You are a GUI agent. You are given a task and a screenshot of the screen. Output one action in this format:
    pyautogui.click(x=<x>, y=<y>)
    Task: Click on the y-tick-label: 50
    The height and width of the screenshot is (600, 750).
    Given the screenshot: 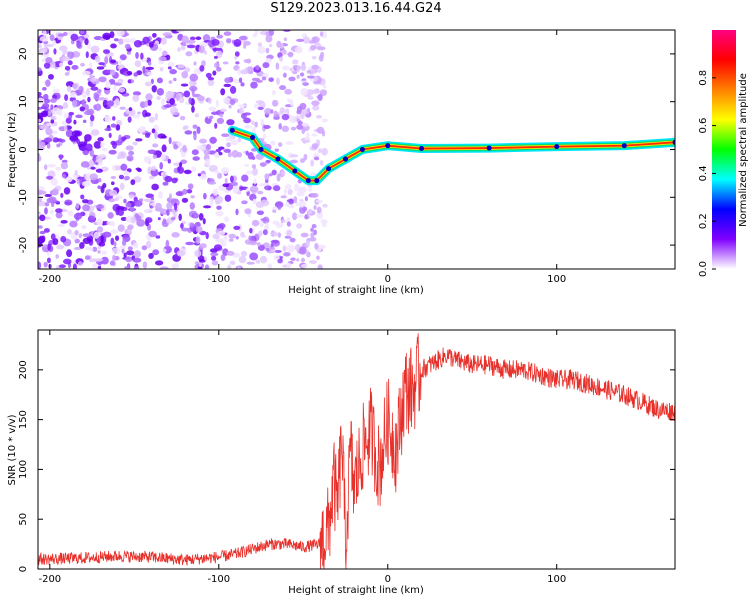 What is the action you would take?
    pyautogui.click(x=23, y=519)
    